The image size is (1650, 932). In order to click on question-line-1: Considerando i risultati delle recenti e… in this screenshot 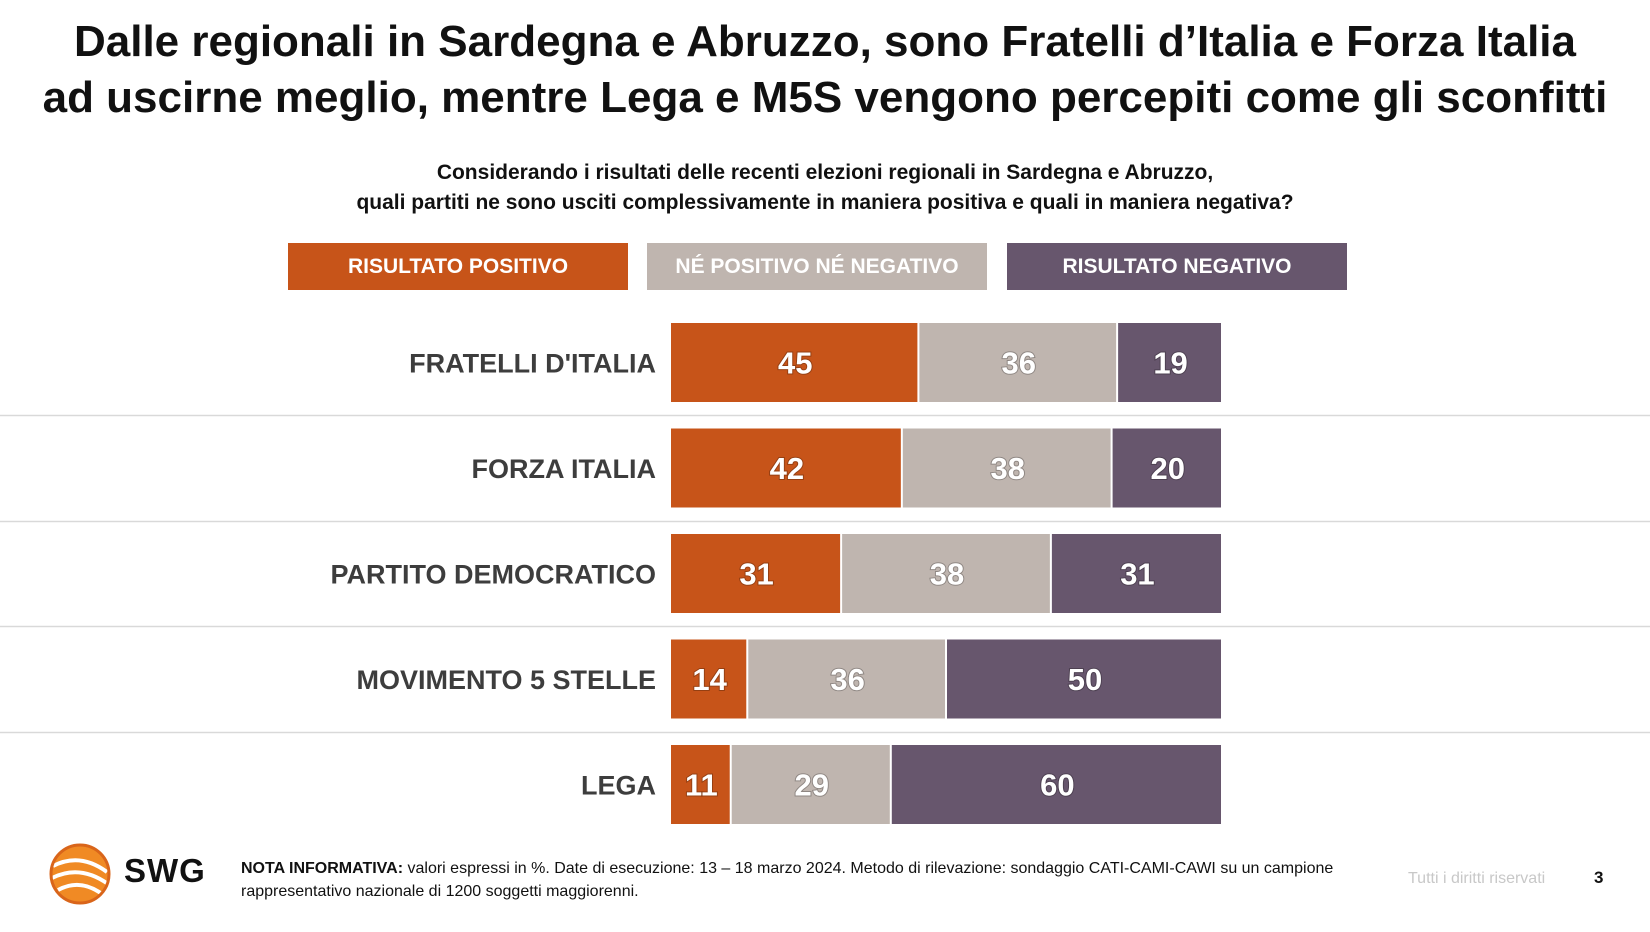, I will do `click(825, 172)`.